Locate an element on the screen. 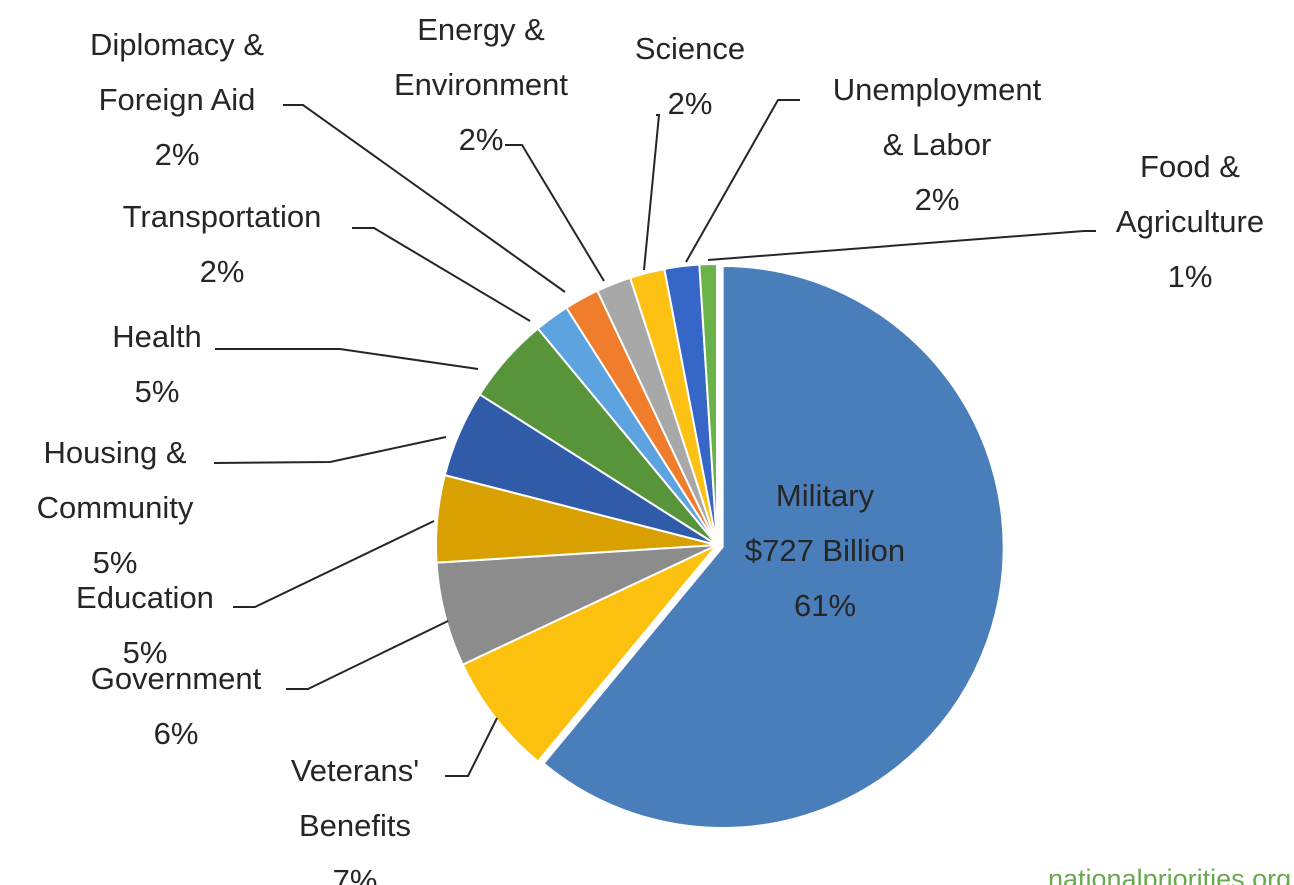 This screenshot has width=1294, height=885. leader-line-food is located at coordinates (901, 245).